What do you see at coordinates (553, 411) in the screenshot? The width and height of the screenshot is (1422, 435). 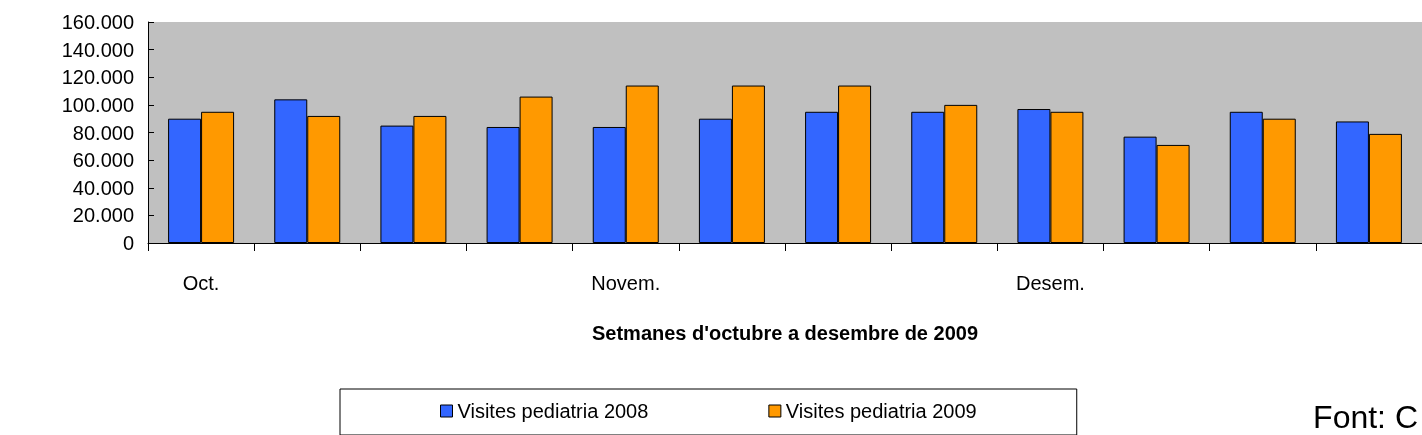 I see `legend-label: Visites pediatria 2008` at bounding box center [553, 411].